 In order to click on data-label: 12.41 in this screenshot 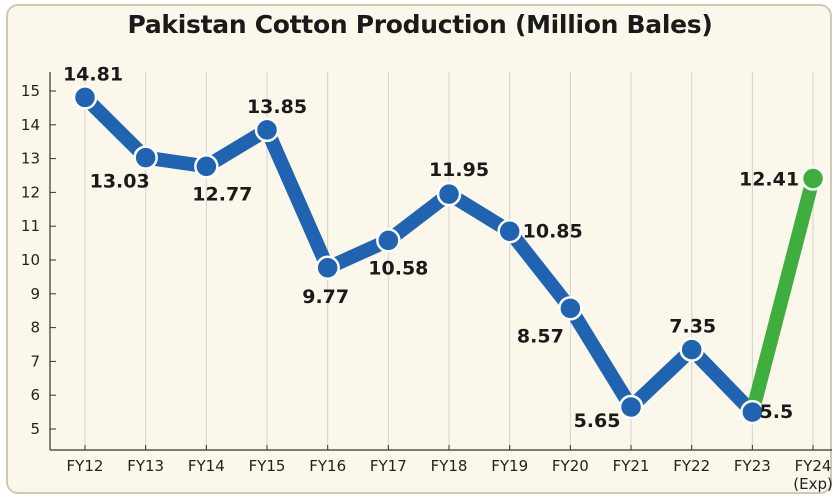, I will do `click(769, 180)`.